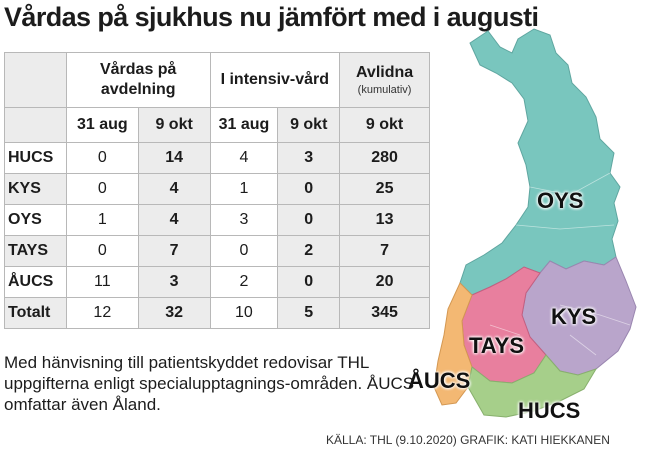  I want to click on municipal-borders, so click(560, 264).